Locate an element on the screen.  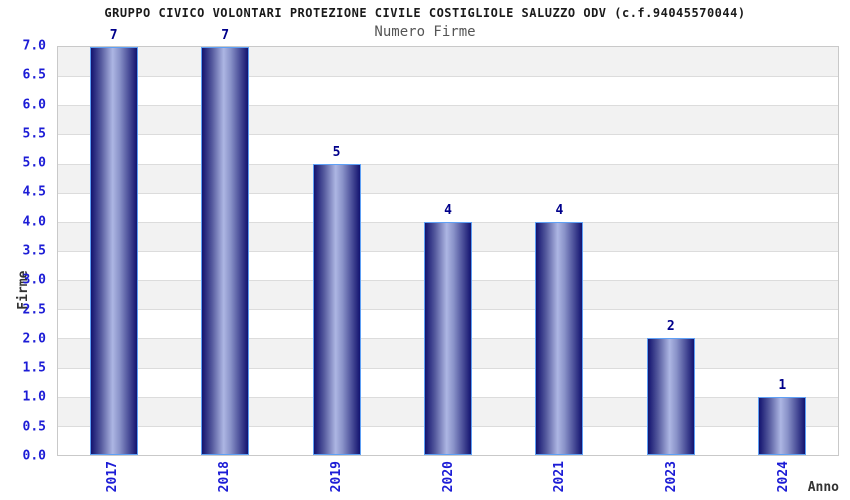
x-tick-cell: 2021 is located at coordinates (560, 476).